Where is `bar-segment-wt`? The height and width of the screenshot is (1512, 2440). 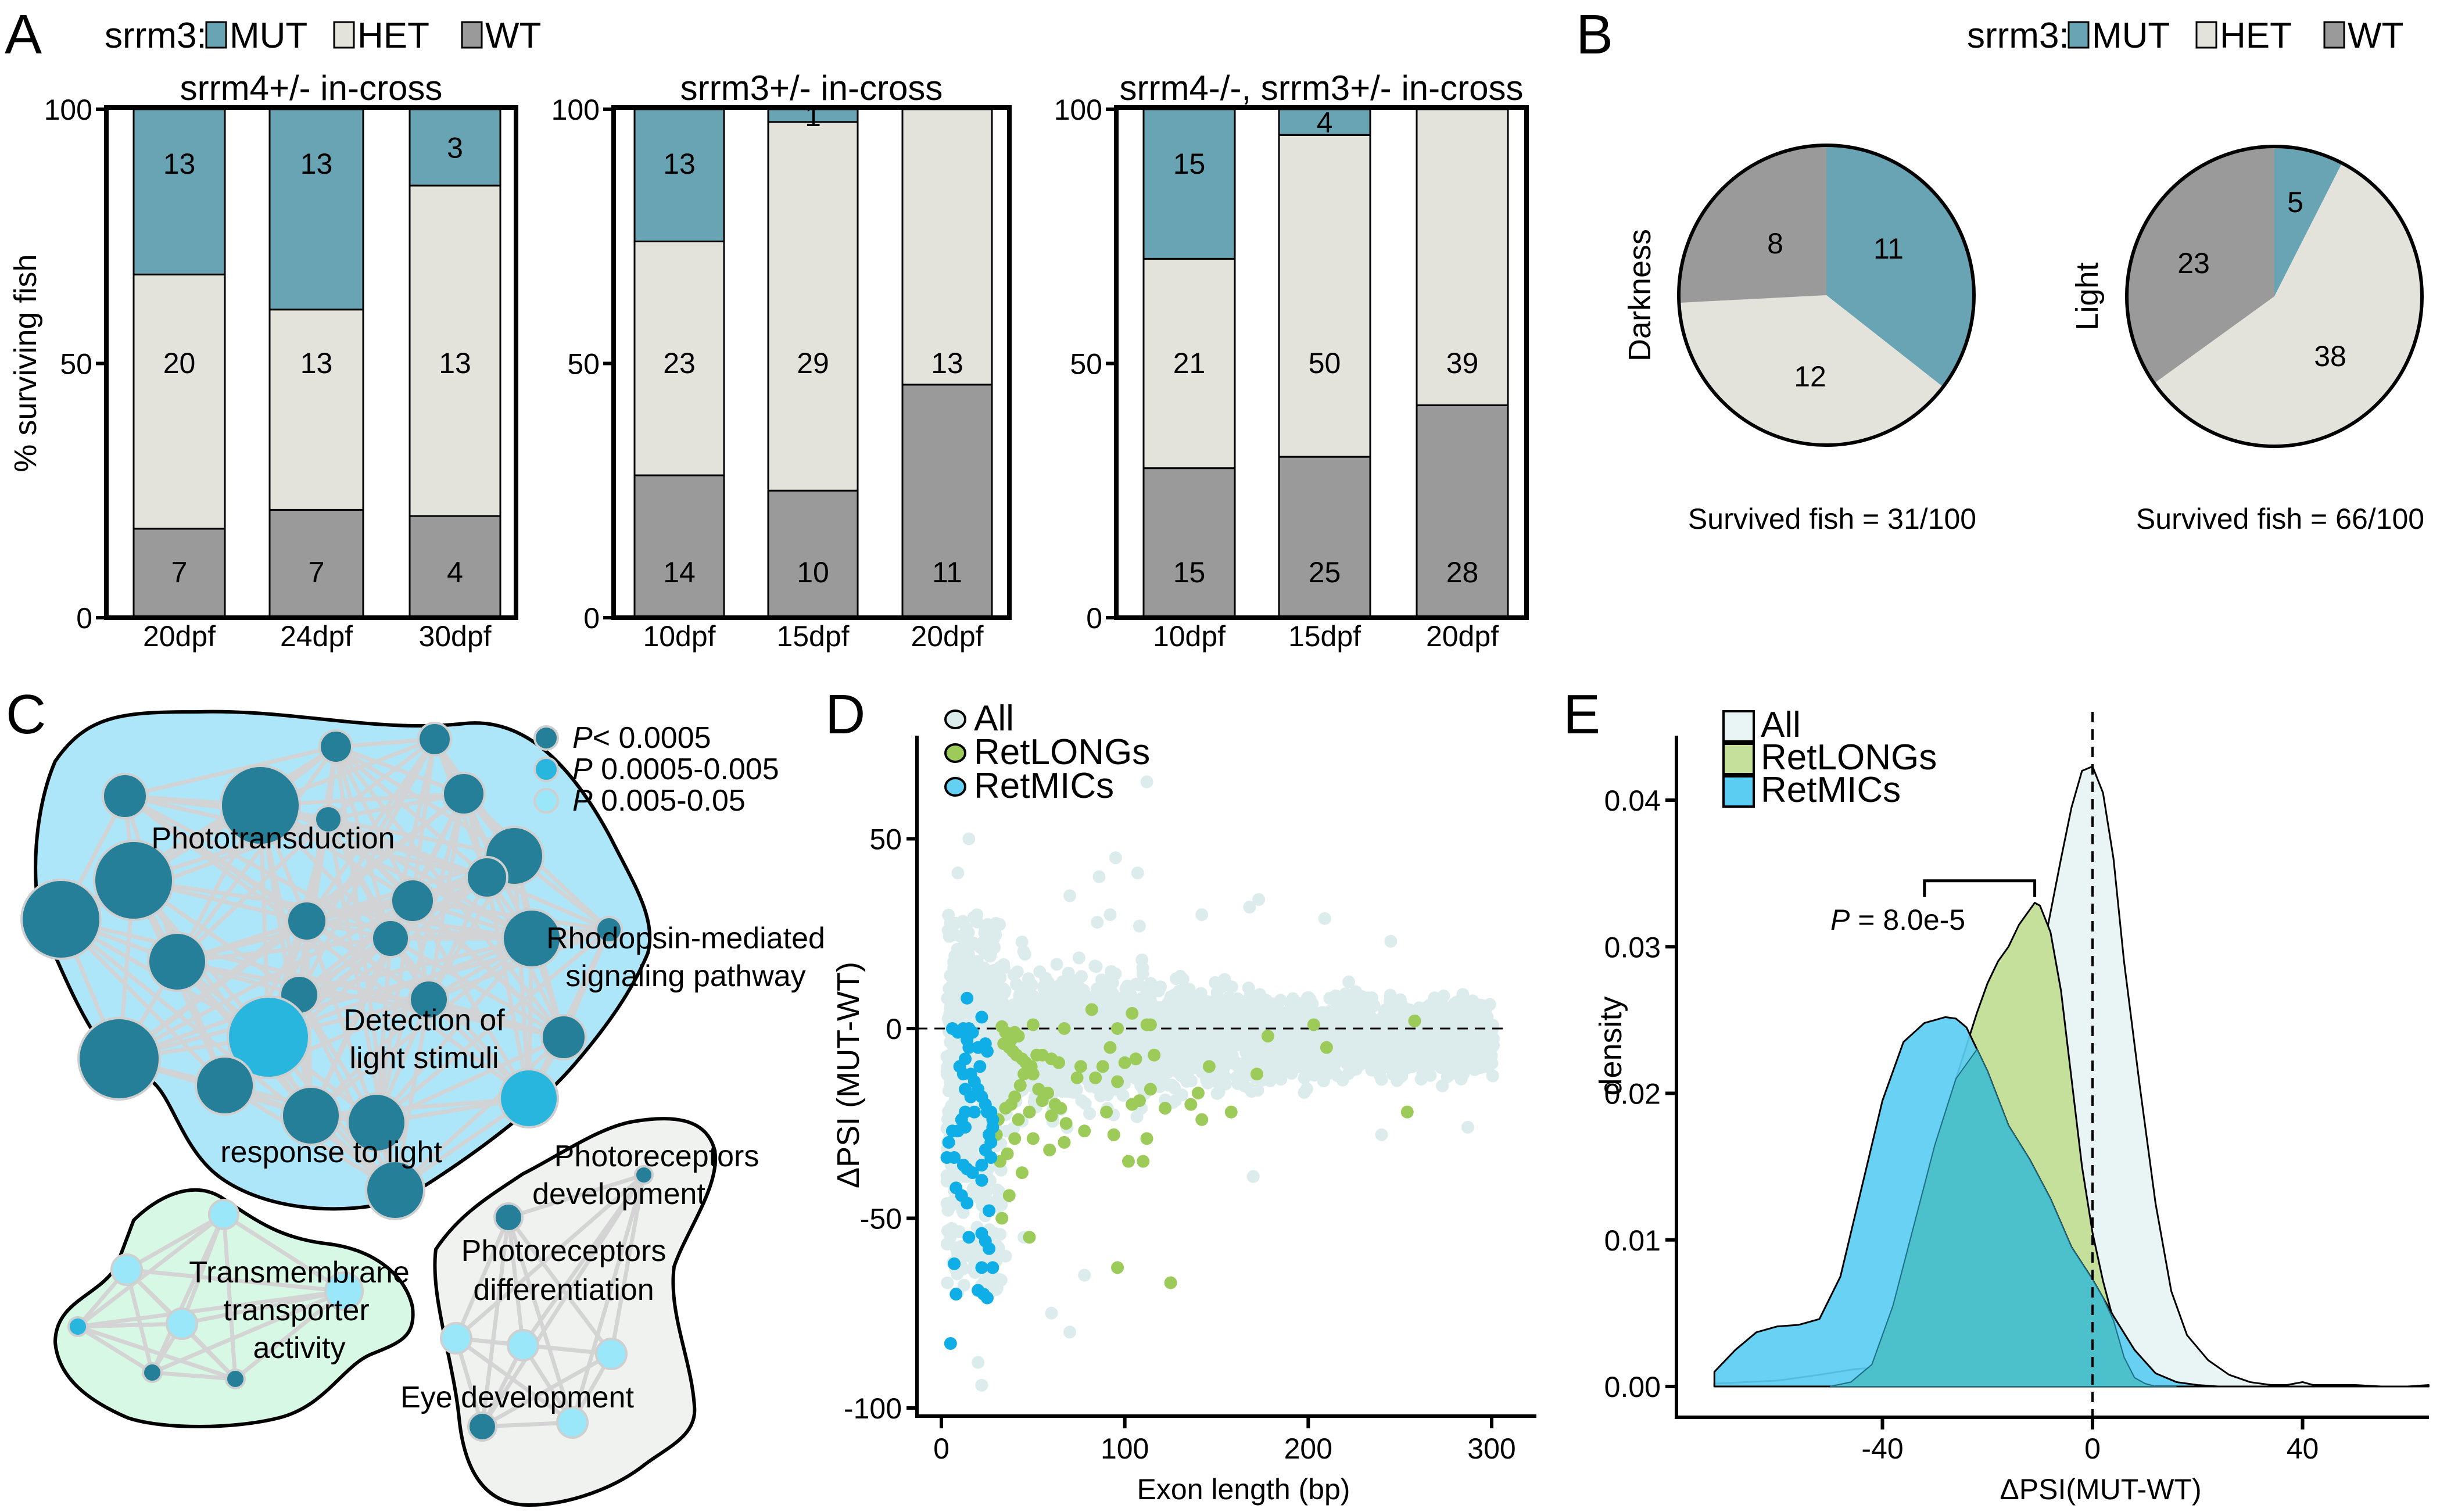
bar-segment-wt is located at coordinates (1189, 543).